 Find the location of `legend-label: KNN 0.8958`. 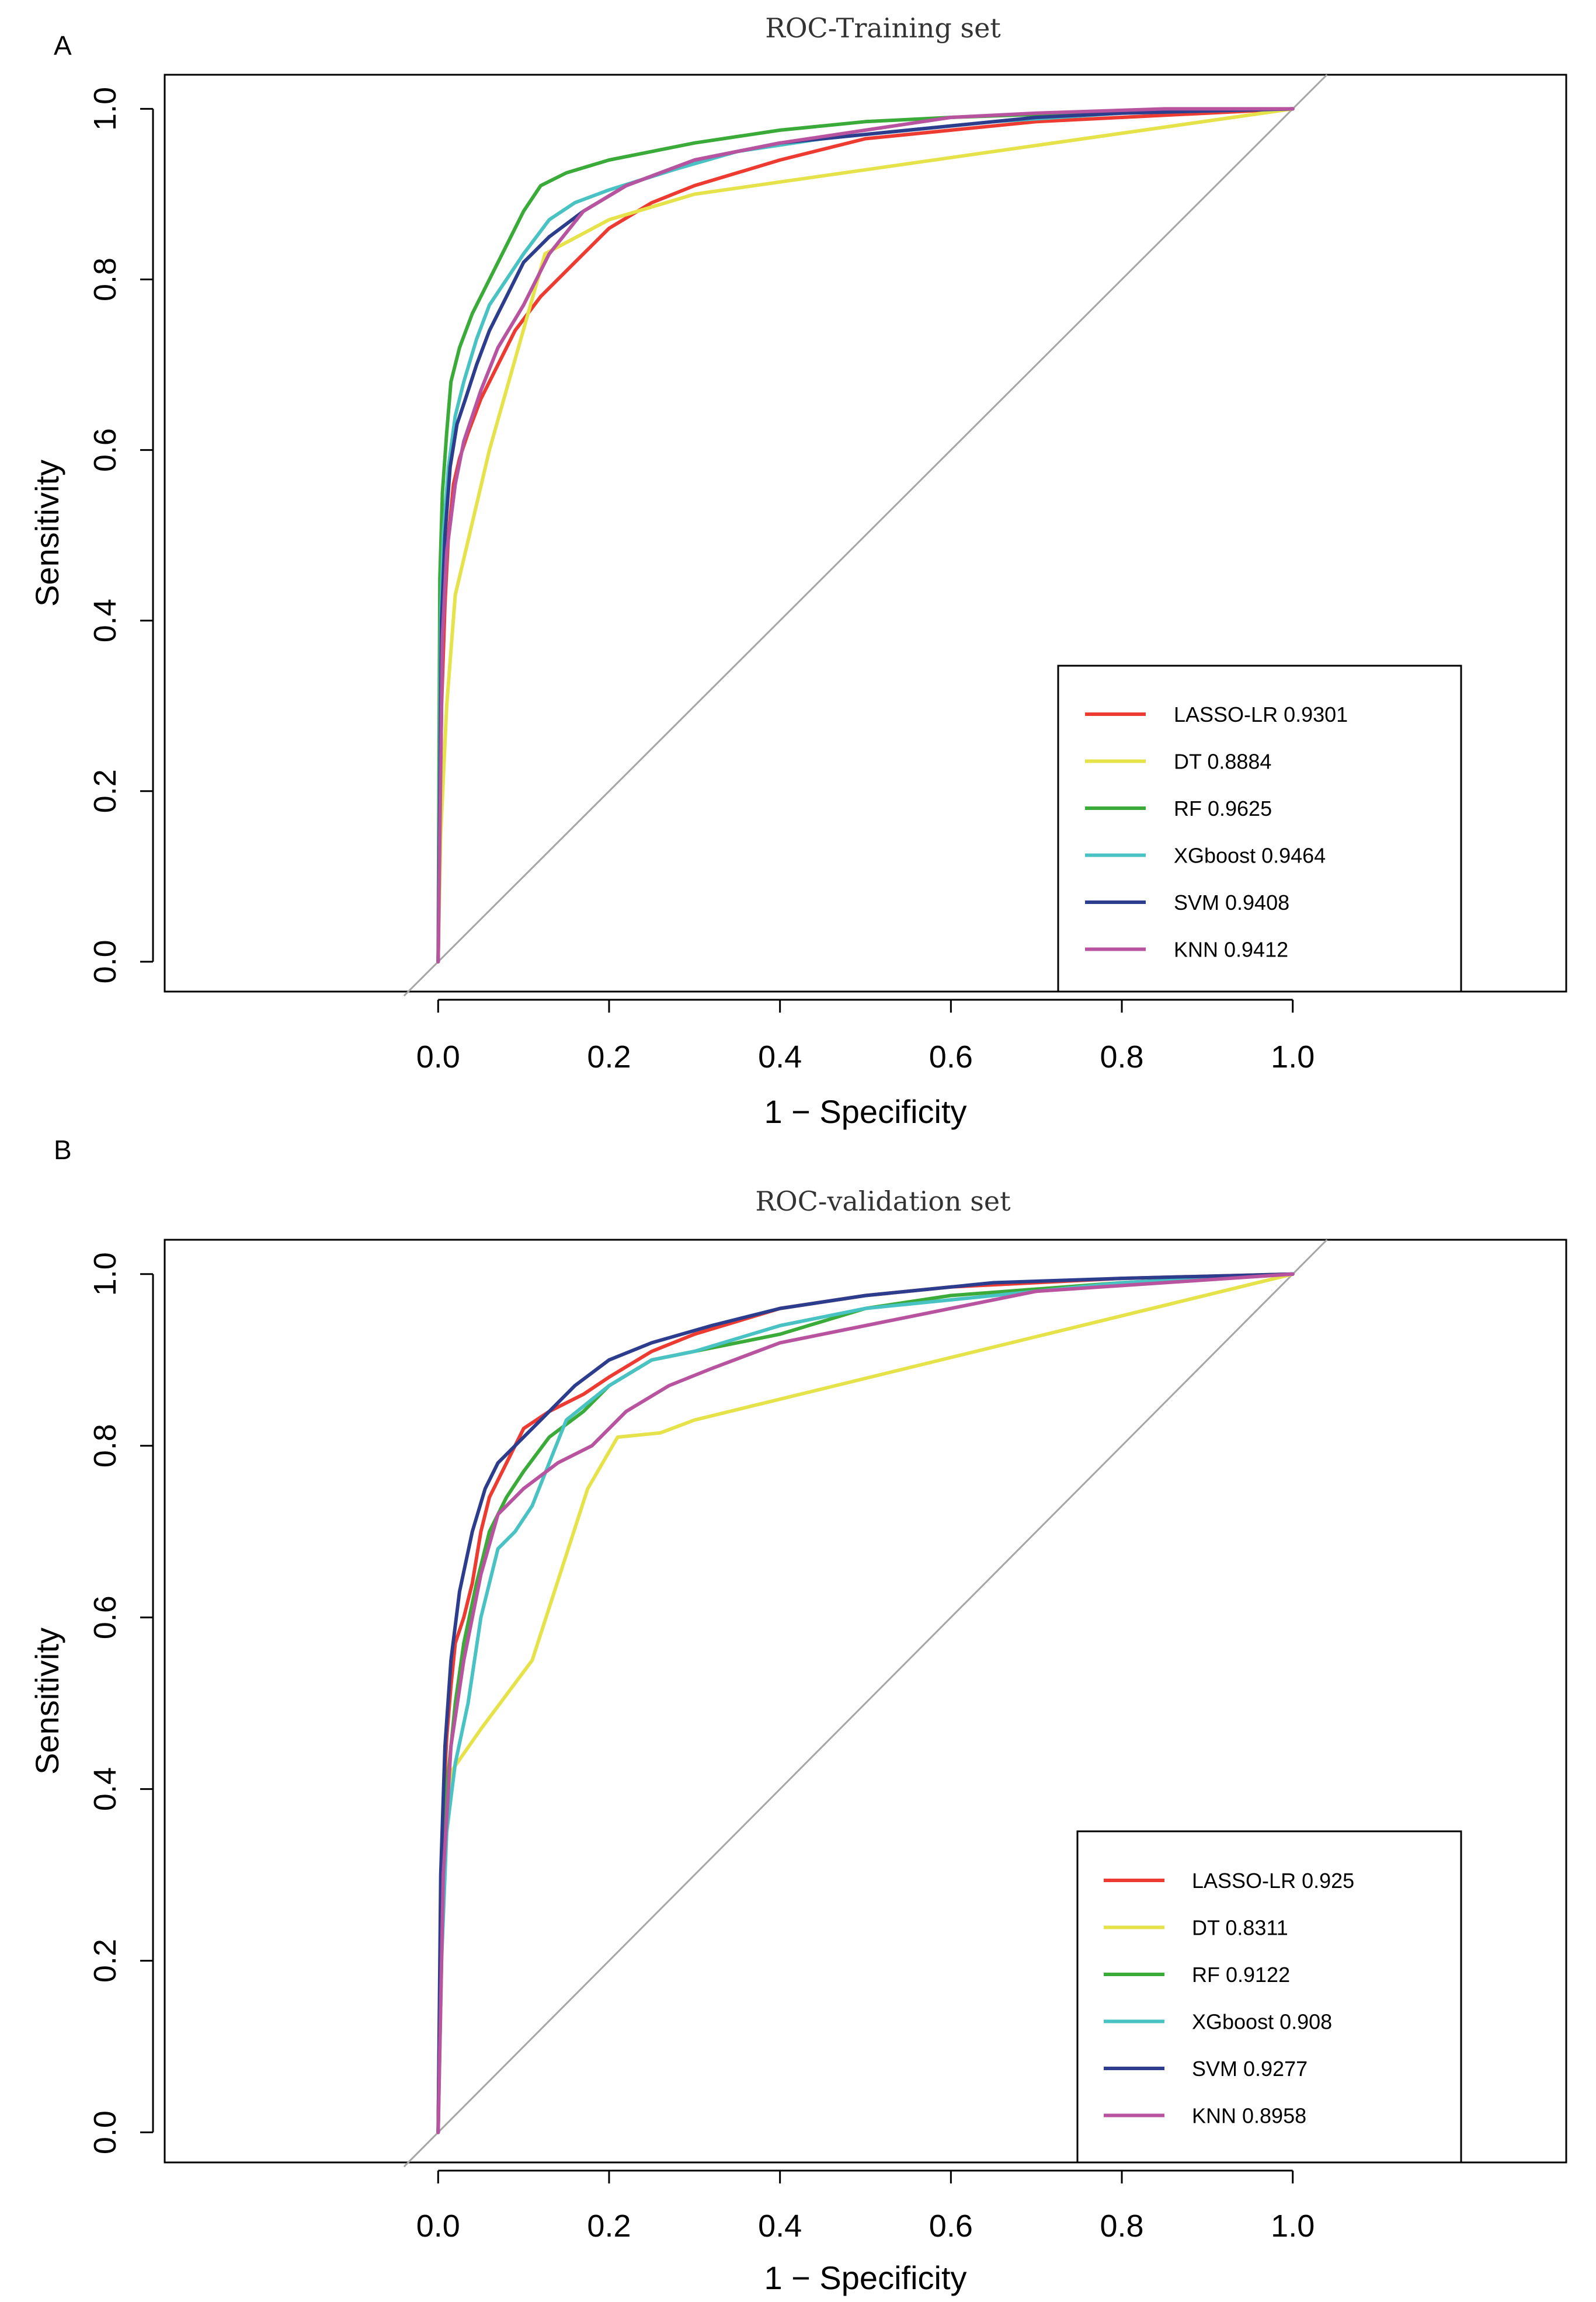

legend-label: KNN 0.8958 is located at coordinates (1249, 2116).